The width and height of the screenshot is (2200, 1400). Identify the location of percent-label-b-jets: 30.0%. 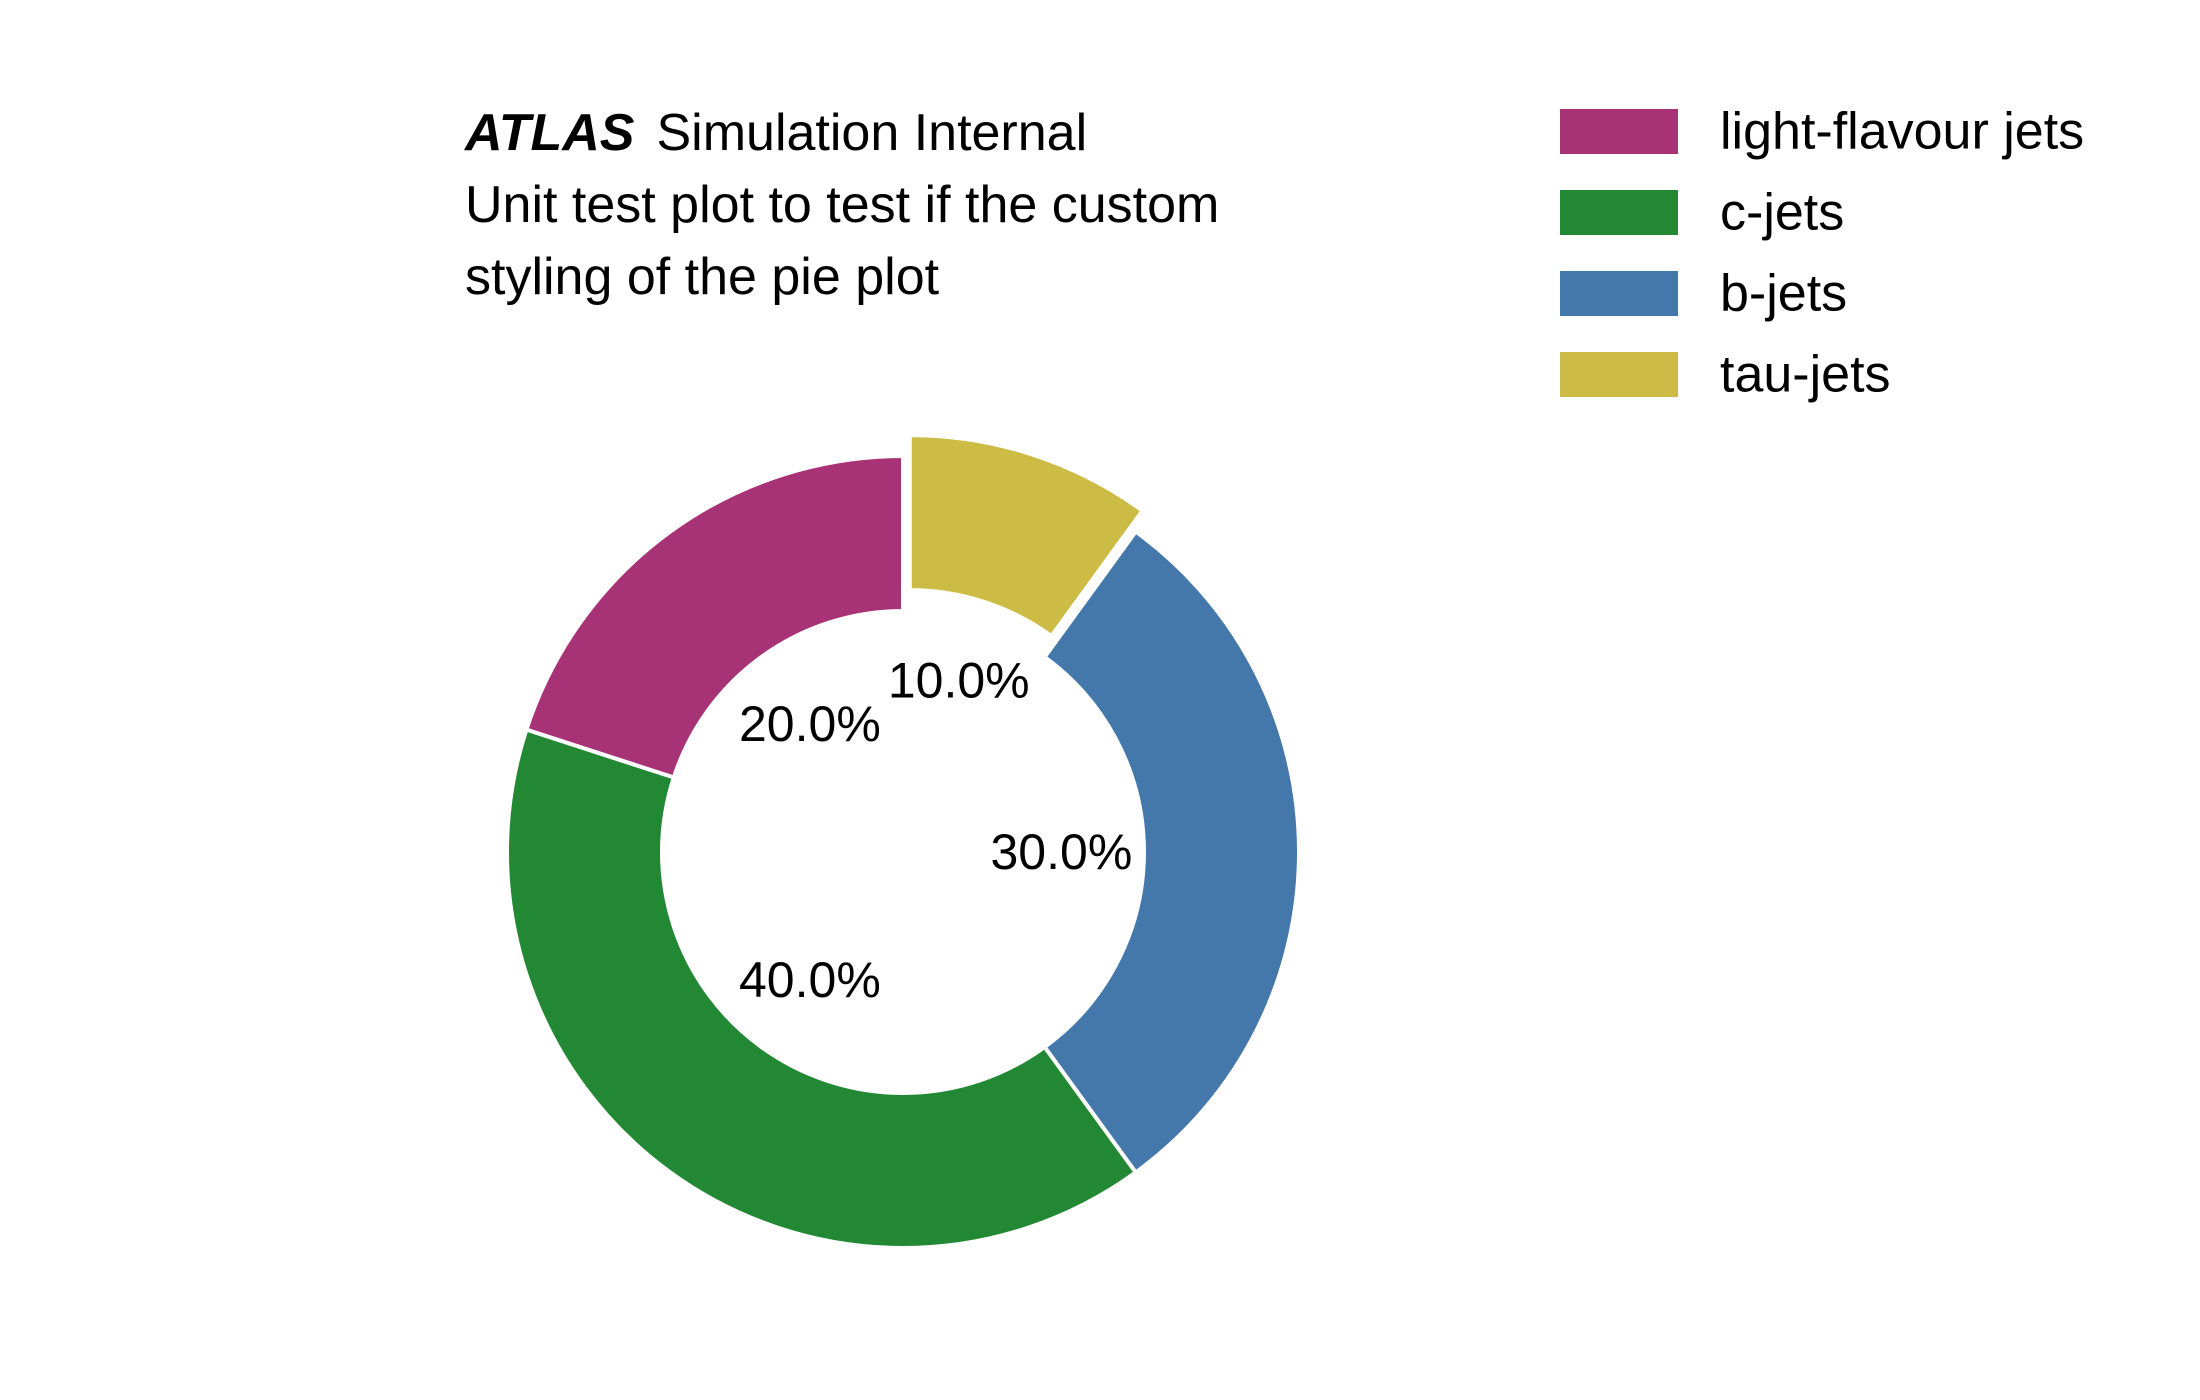
(1062, 852).